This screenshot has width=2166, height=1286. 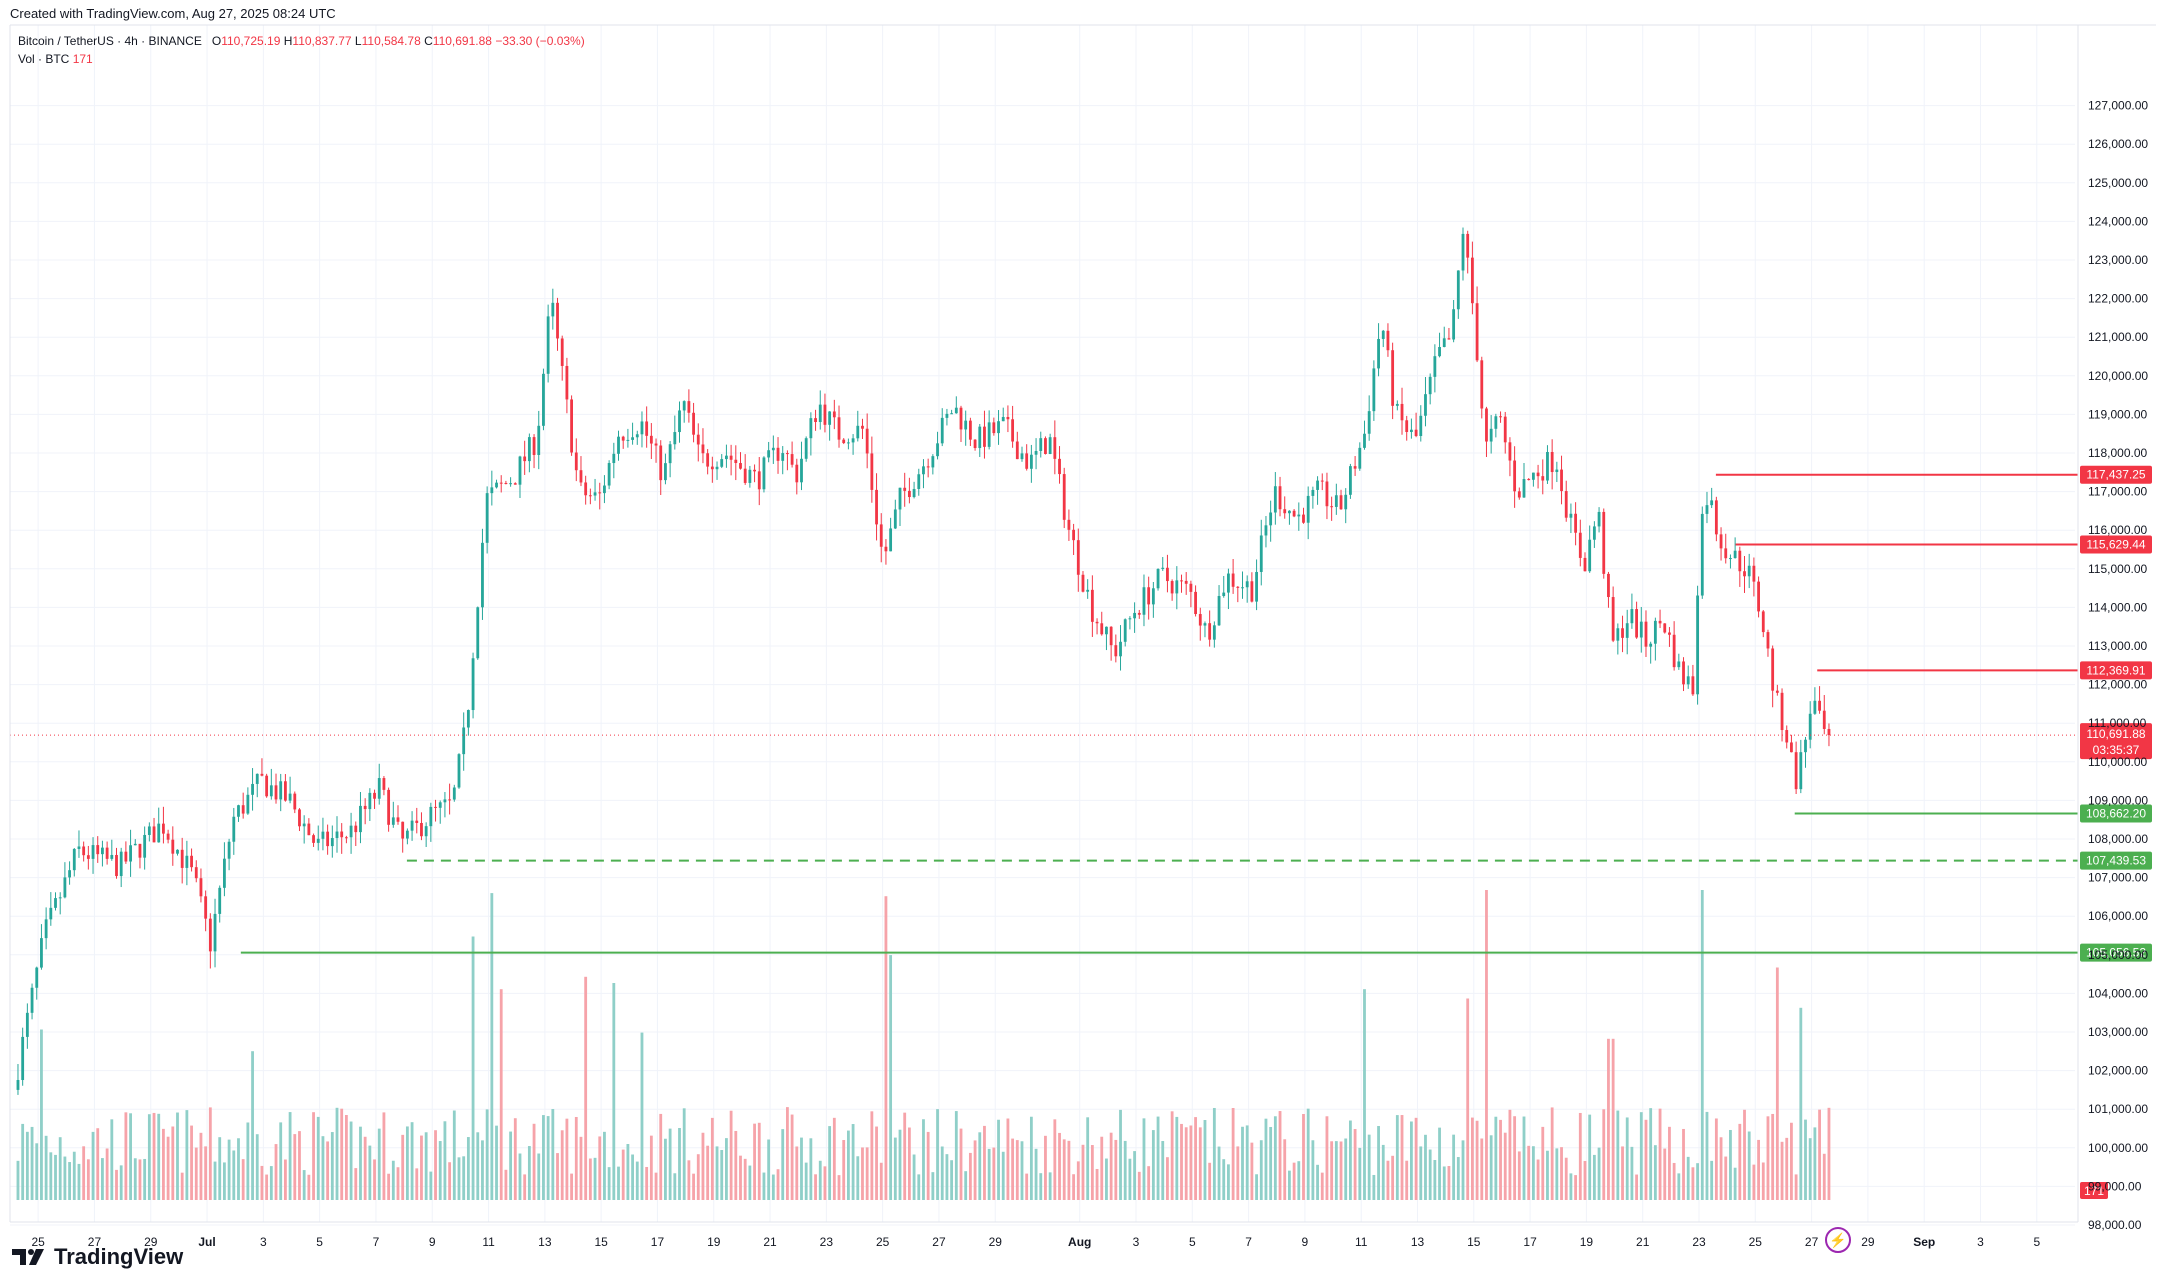 I want to click on x-tick-label: 17, so click(x=658, y=1242).